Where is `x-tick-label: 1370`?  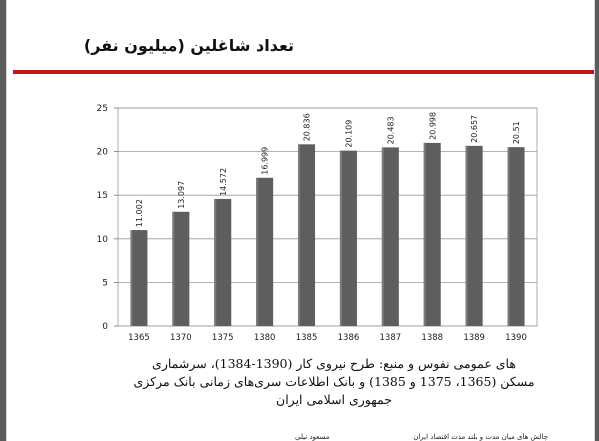 x-tick-label: 1370 is located at coordinates (181, 338).